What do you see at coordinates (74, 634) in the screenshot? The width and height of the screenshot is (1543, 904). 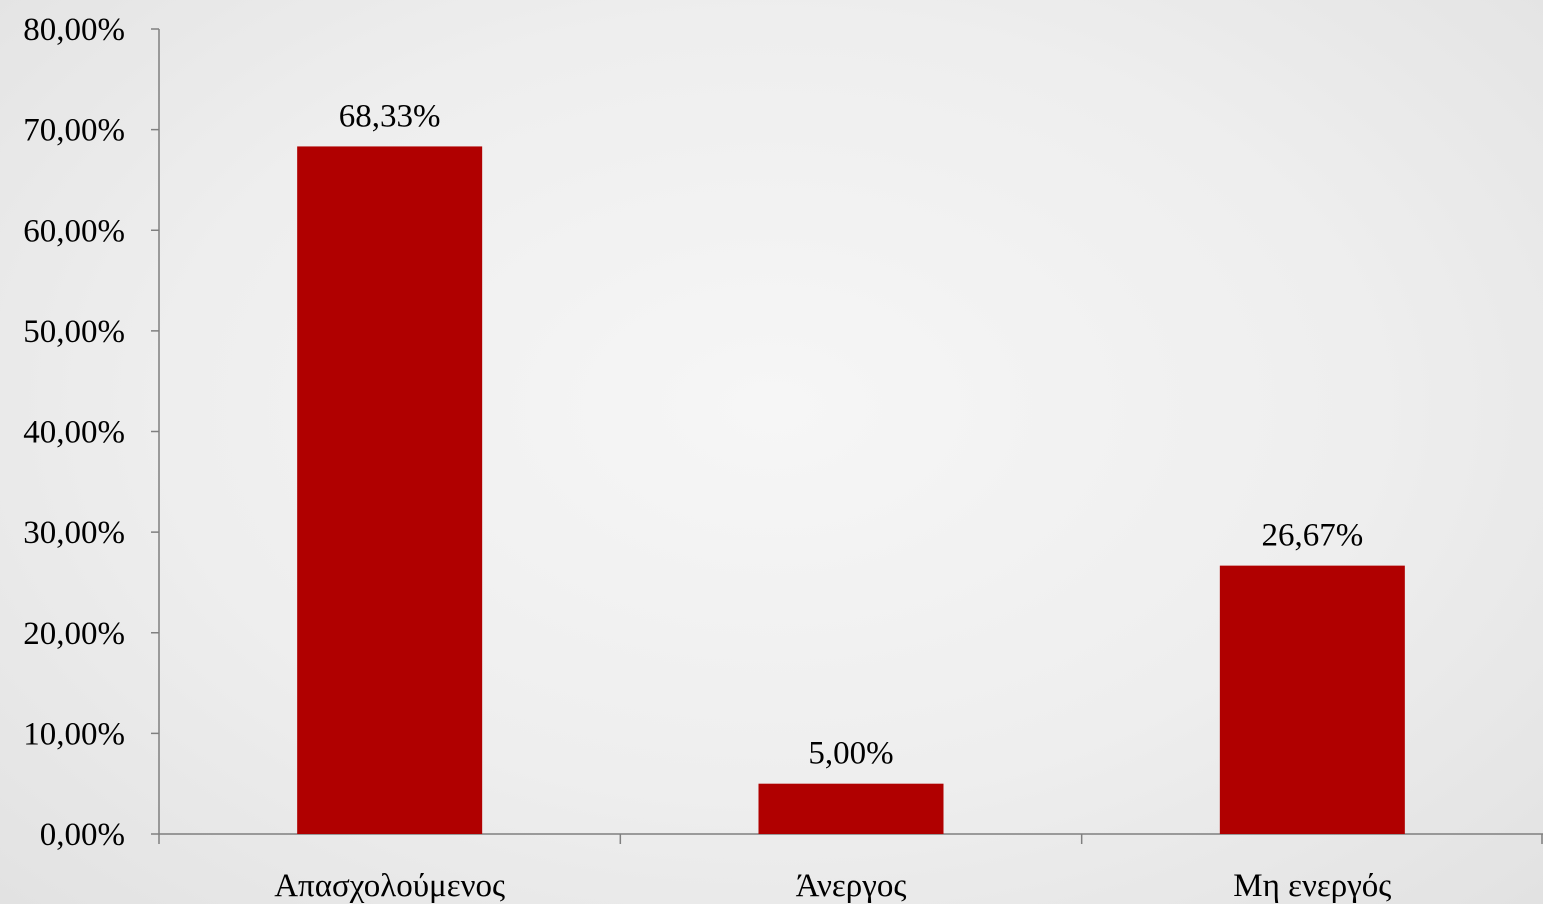 I see `y-tick-label: 20,00%` at bounding box center [74, 634].